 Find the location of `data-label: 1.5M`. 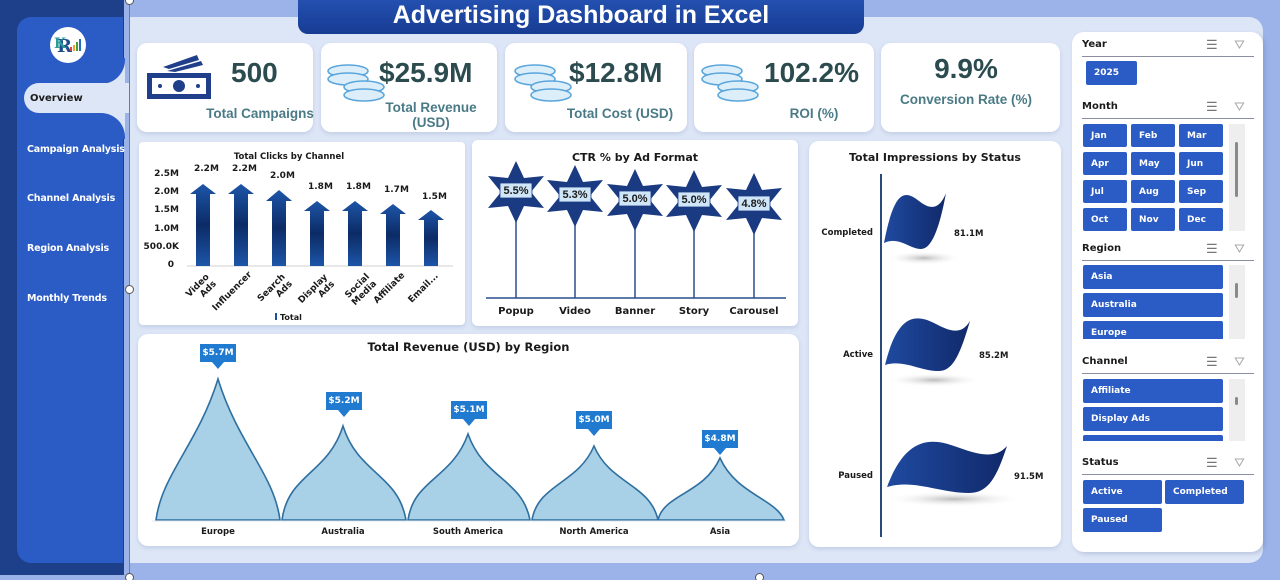

data-label: 1.5M is located at coordinates (434, 197).